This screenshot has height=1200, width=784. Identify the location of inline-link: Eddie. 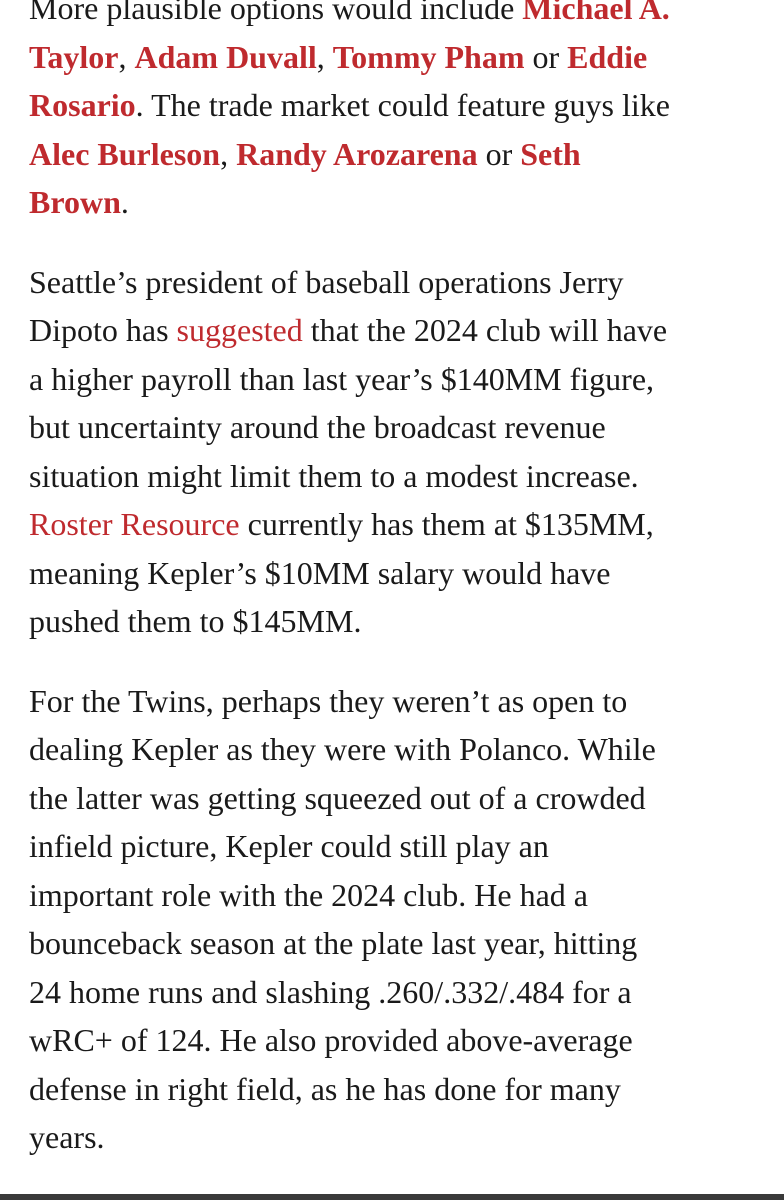
(607, 56).